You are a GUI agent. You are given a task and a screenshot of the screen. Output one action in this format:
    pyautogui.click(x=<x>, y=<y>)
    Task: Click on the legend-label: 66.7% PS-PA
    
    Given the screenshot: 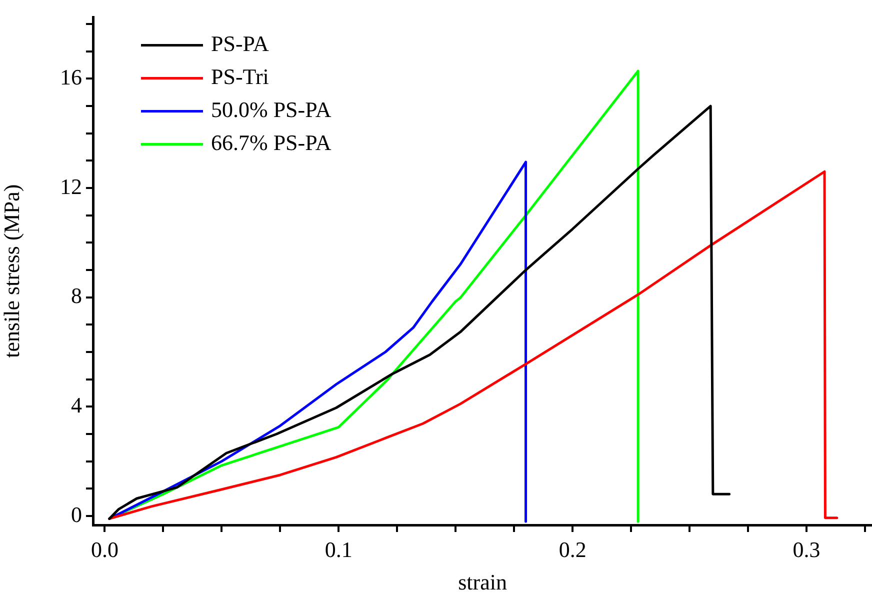 What is the action you would take?
    pyautogui.click(x=271, y=142)
    